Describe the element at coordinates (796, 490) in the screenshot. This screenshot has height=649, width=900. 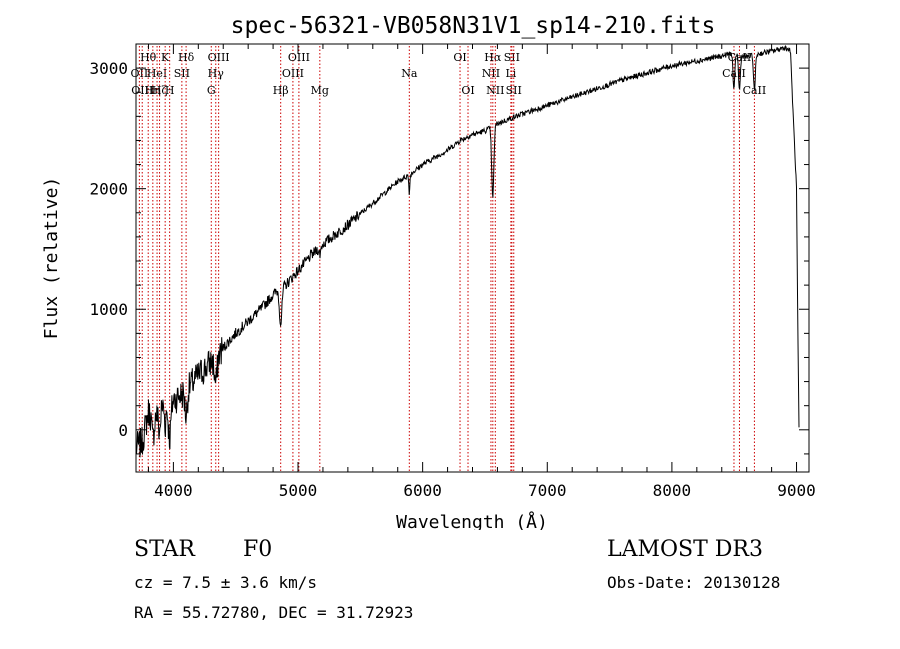
I see `x-tick-label: 9000` at that location.